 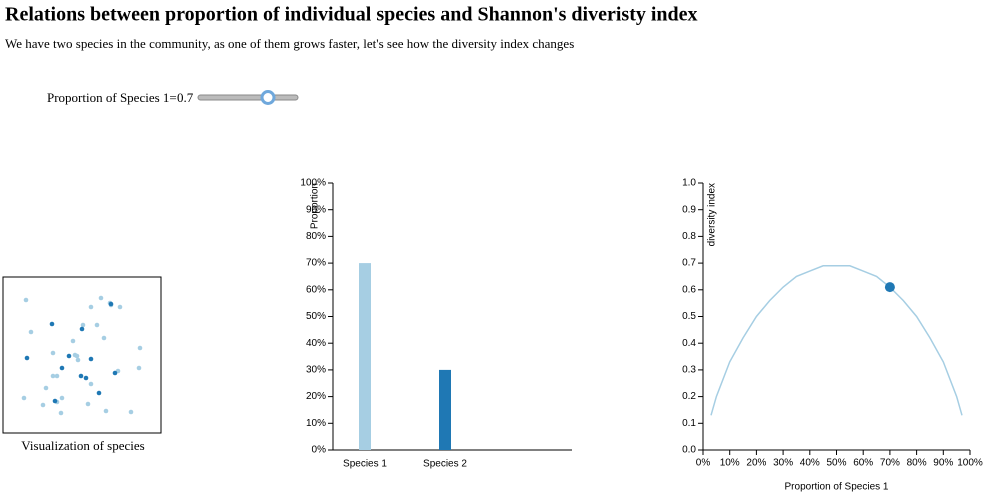 I want to click on y-tick-label: 0.7, so click(x=689, y=263).